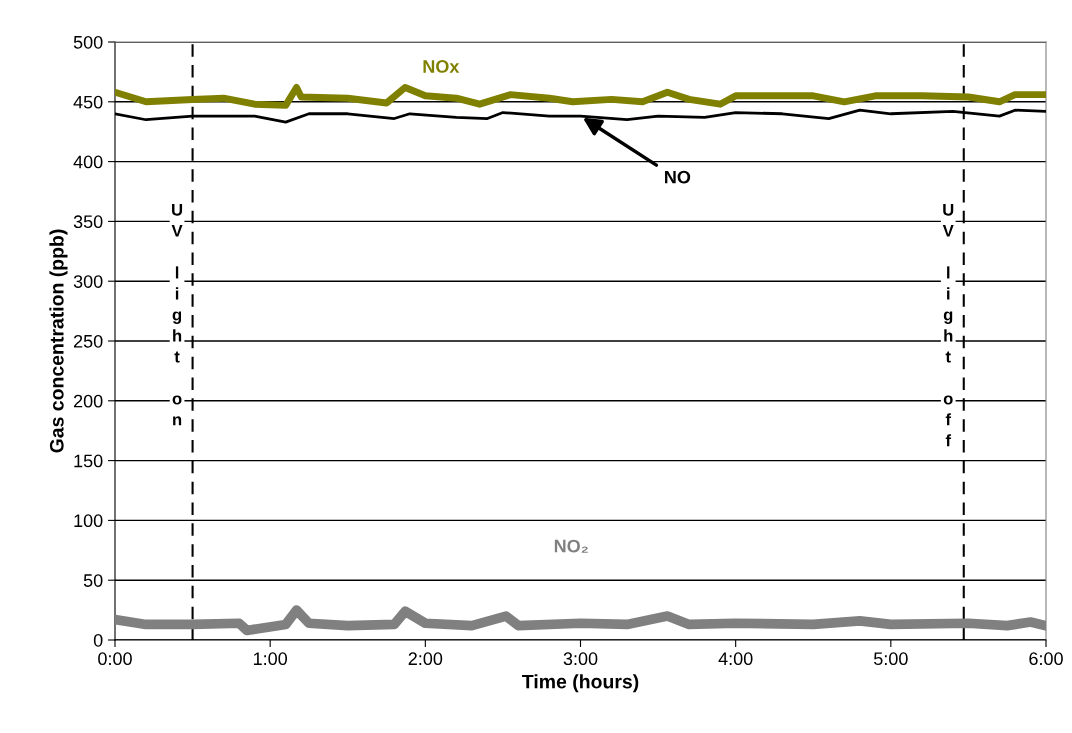  I want to click on x-tick-label: 6:00, so click(1046, 659).